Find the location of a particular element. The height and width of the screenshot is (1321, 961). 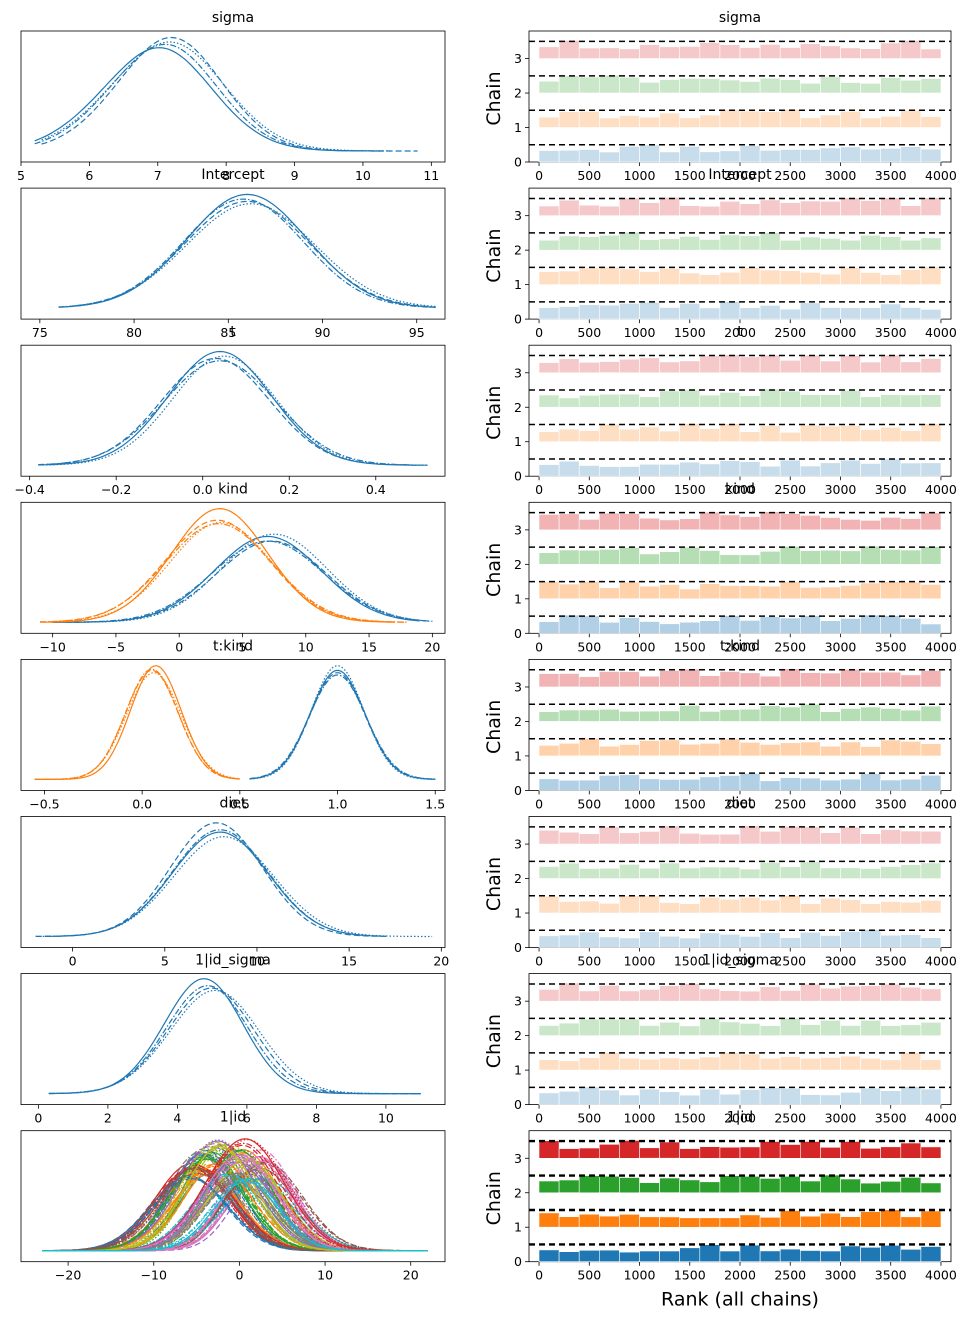

density-x-tick-label: 1.0 is located at coordinates (338, 803).